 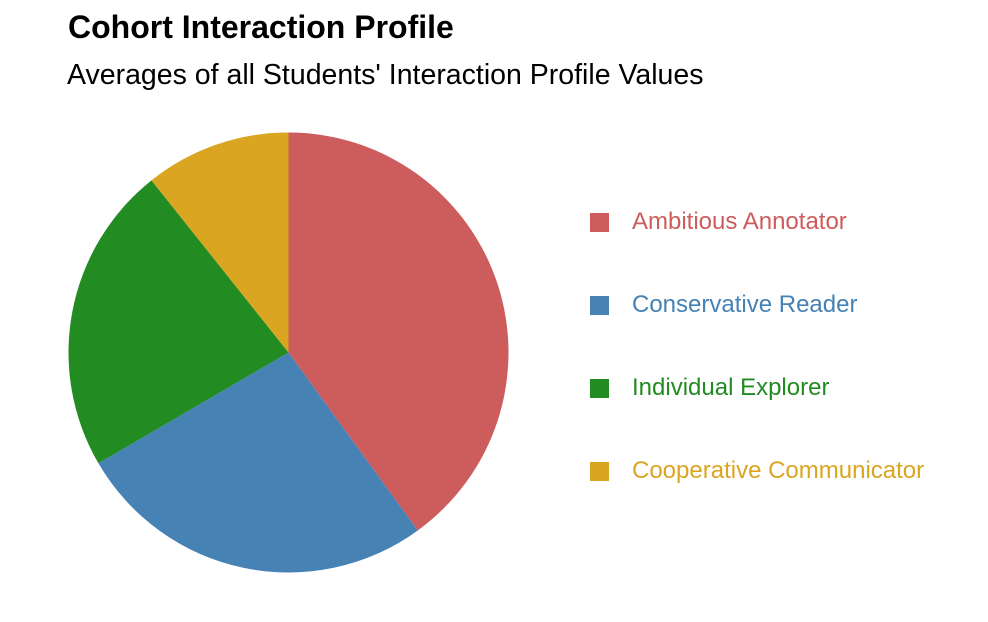 What do you see at coordinates (778, 470) in the screenshot?
I see `legend-label-cooperative-communicator: Cooperative Communicator` at bounding box center [778, 470].